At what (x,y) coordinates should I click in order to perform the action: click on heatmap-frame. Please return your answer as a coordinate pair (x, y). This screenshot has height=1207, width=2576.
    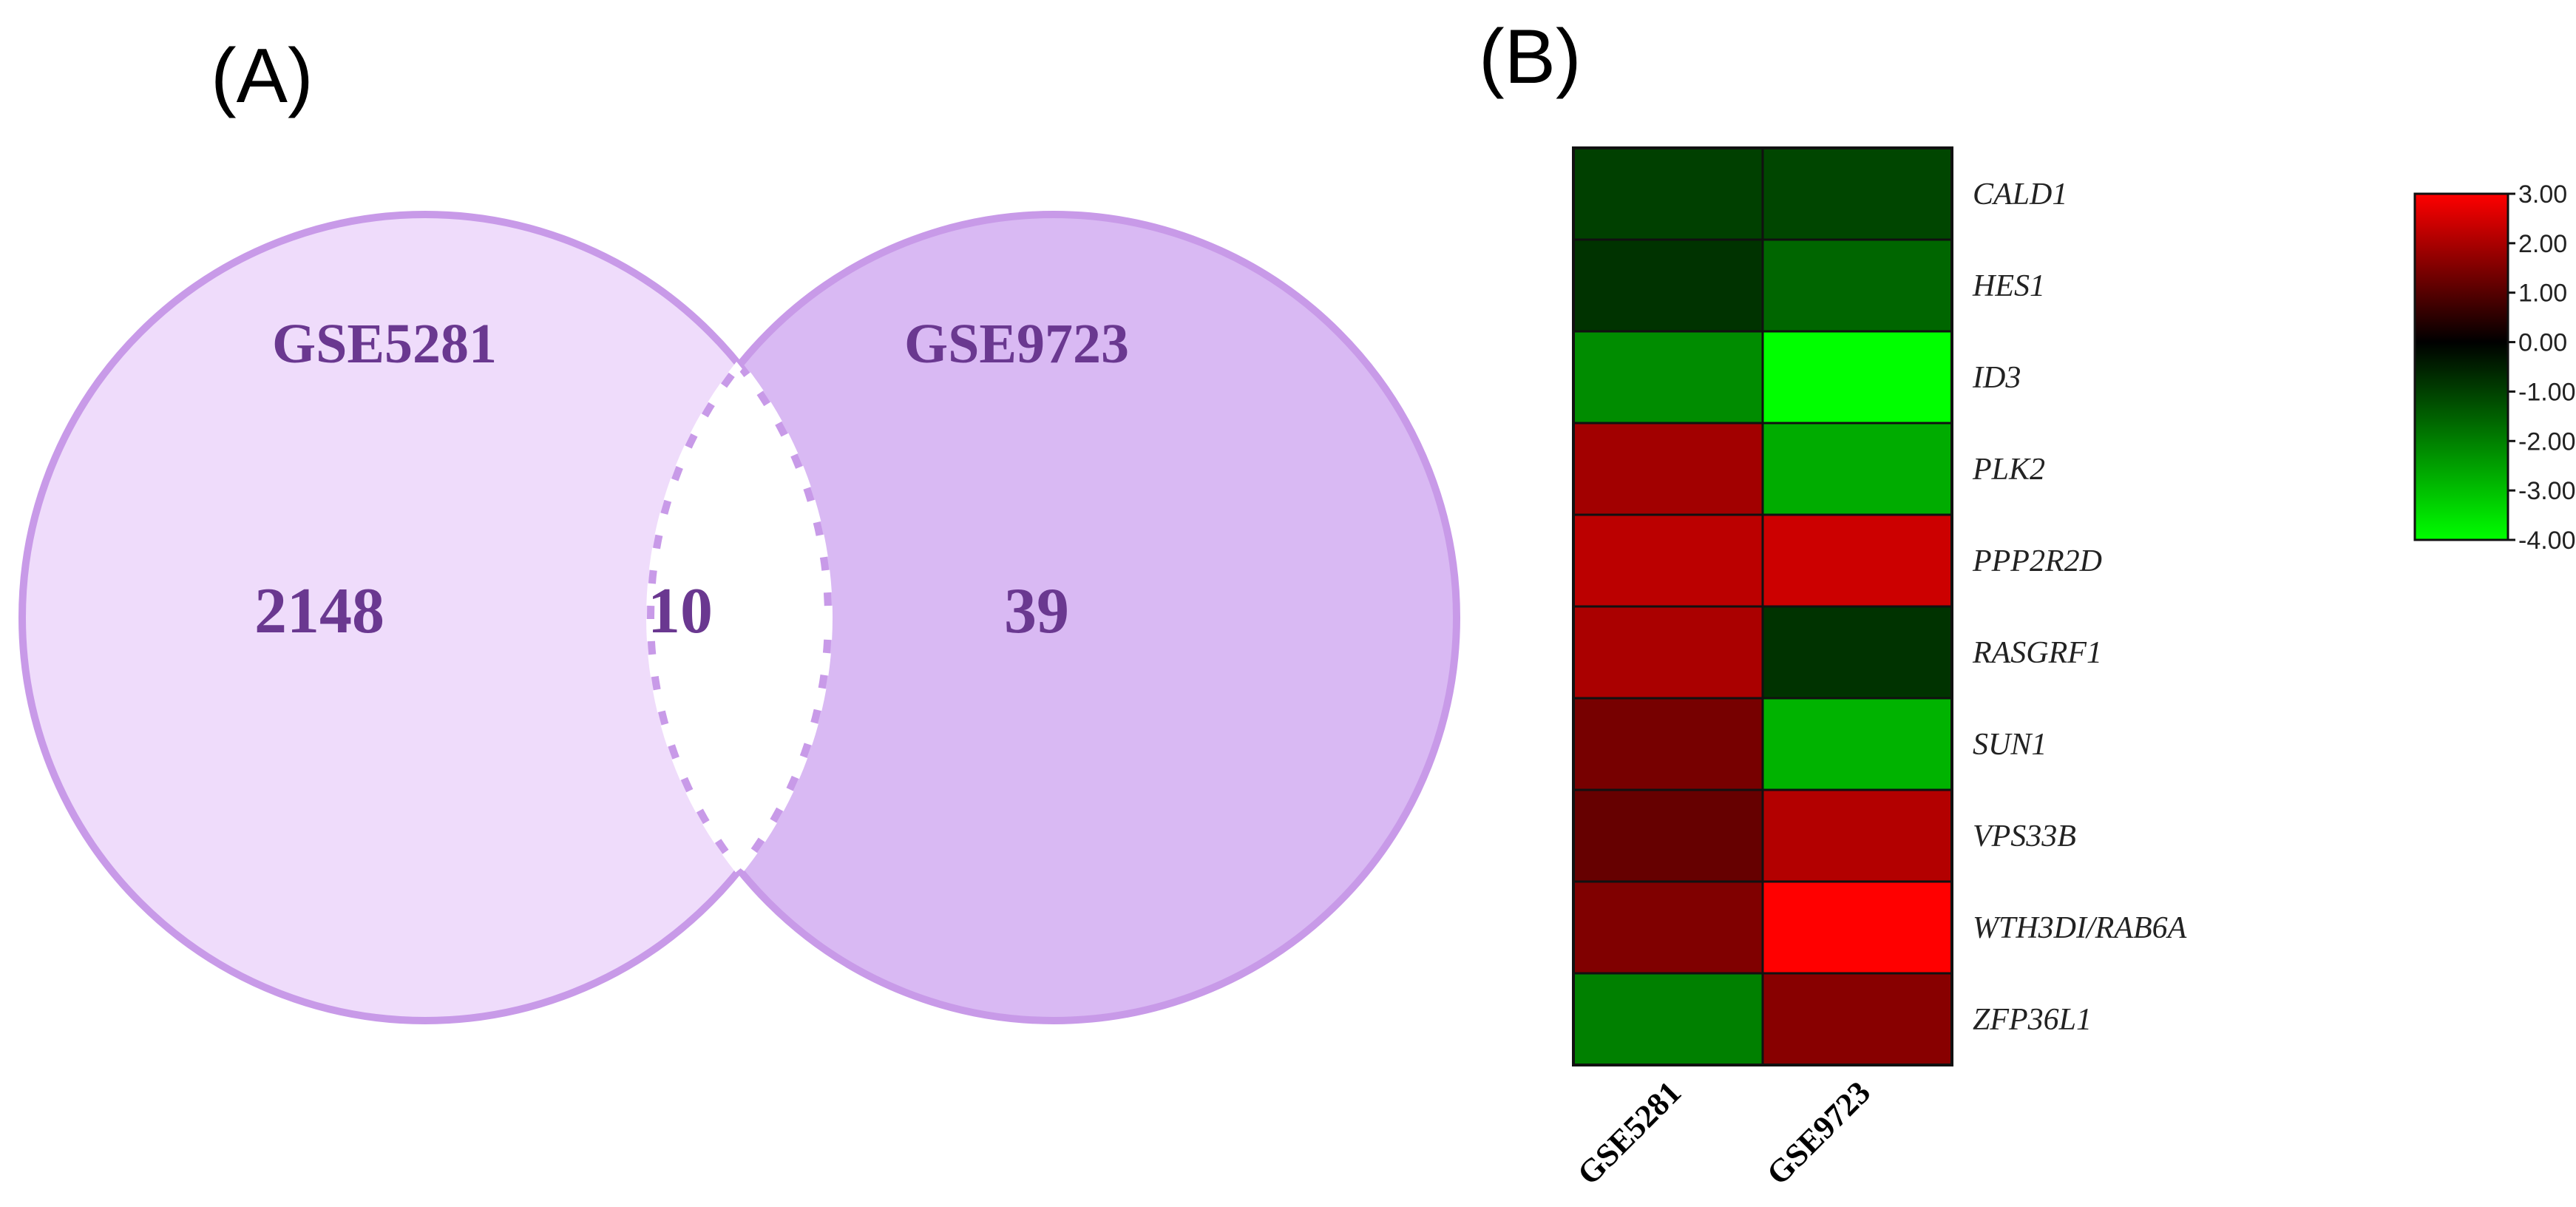
    Looking at the image, I should click on (1762, 606).